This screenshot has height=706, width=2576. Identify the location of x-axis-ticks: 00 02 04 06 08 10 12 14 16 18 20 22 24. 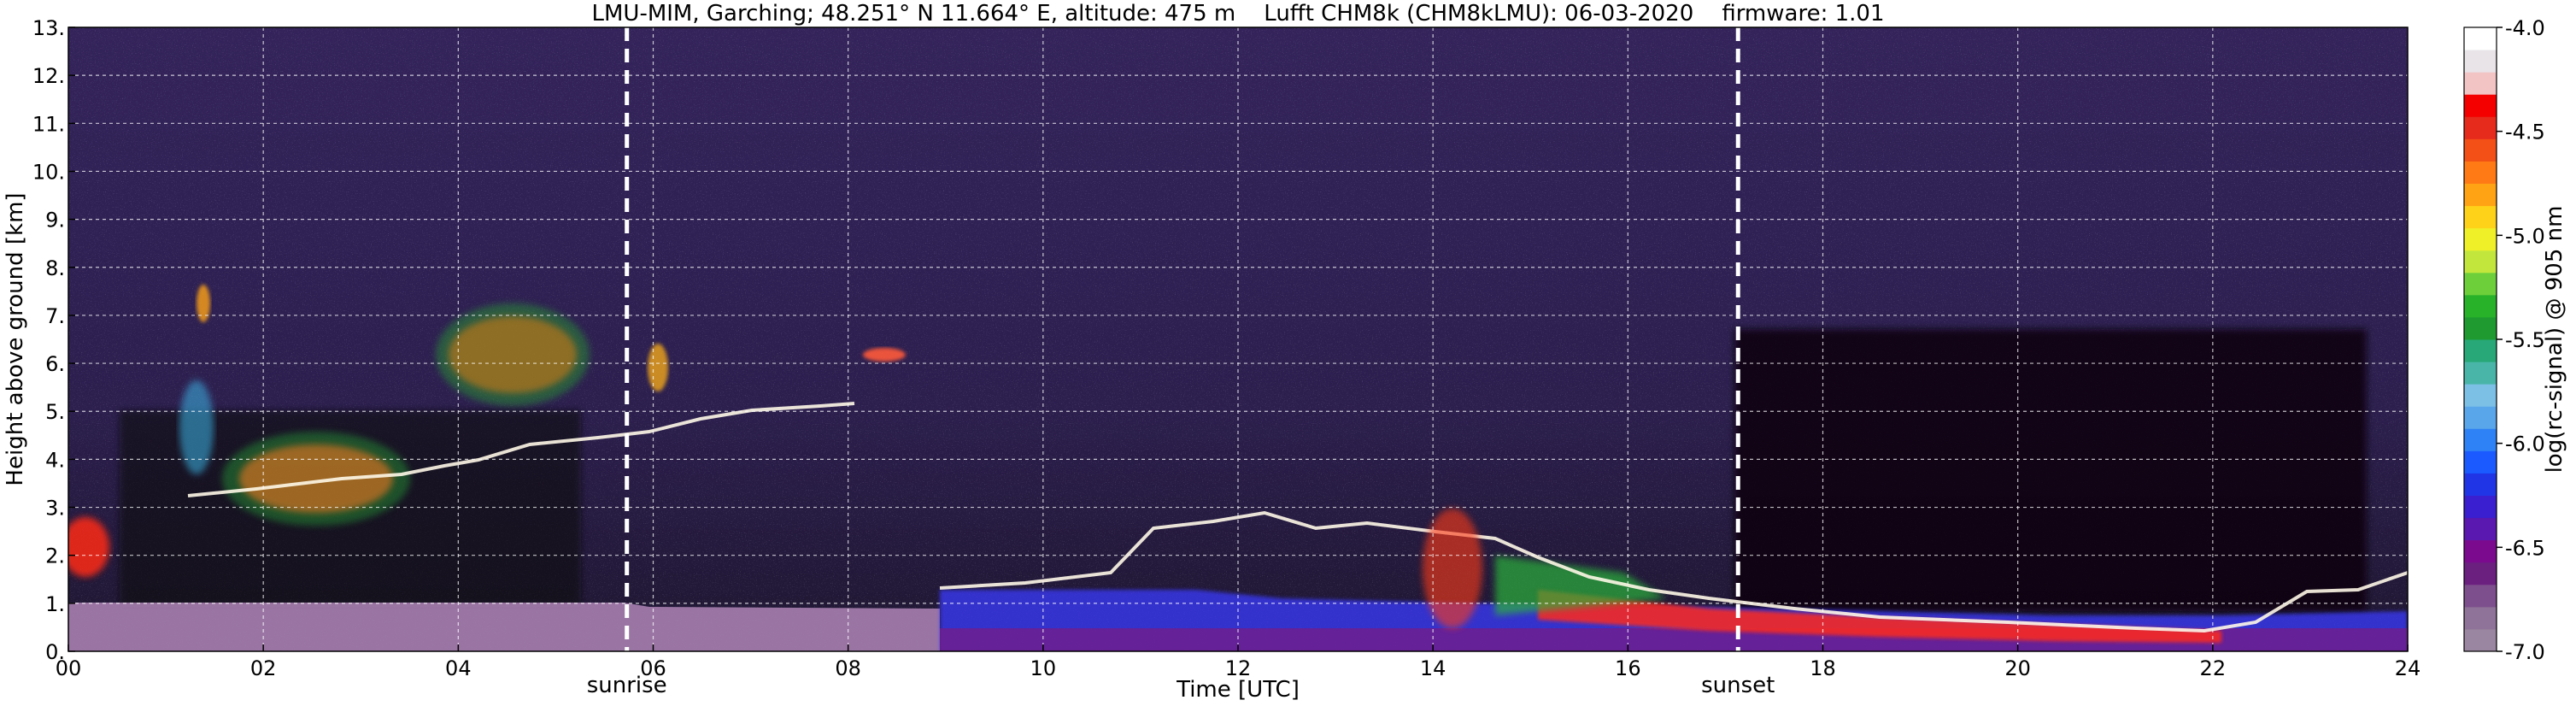
(1238, 662).